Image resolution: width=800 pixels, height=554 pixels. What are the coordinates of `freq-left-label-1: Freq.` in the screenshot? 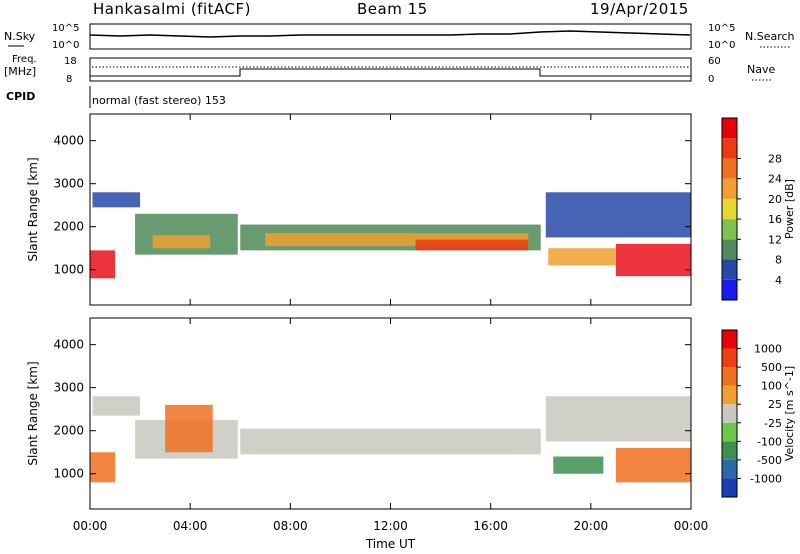 It's located at (24, 59).